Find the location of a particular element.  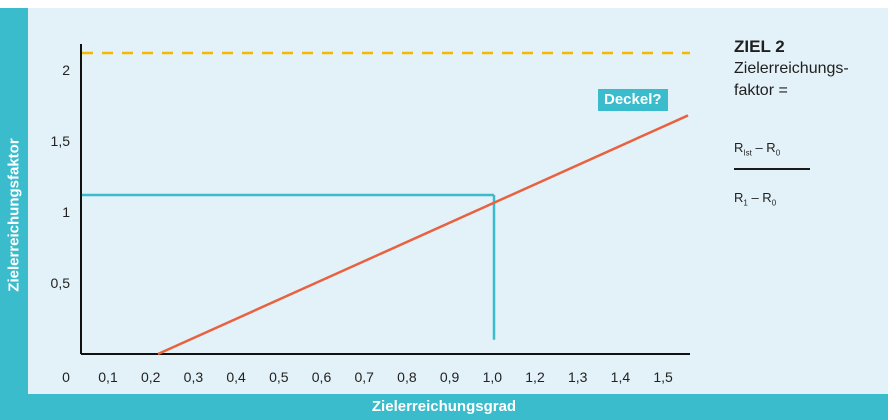

x-tick-label: 1,0 is located at coordinates (493, 377).